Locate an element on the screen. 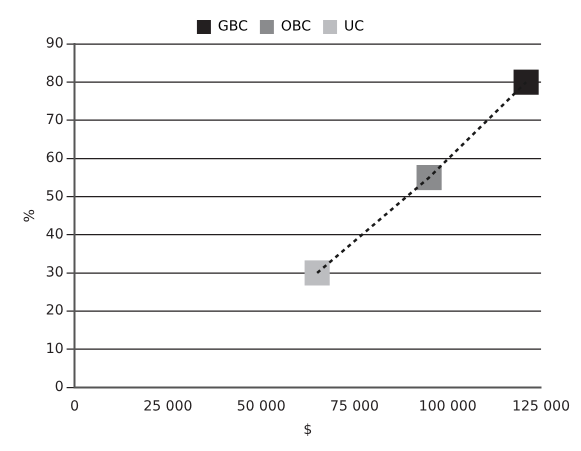  y-tick-label: 90 is located at coordinates (55, 44).